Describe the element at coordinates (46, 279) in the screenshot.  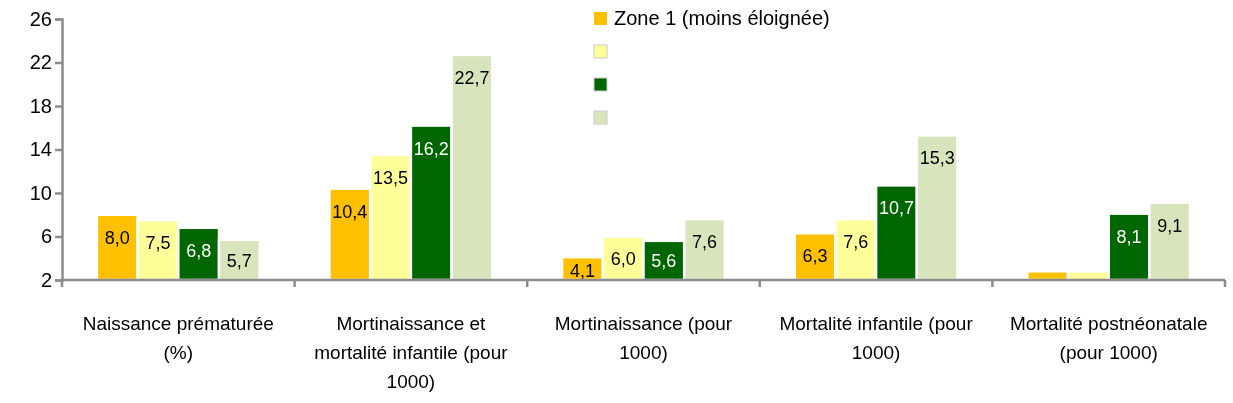
I see `y-tick-label: 2` at that location.